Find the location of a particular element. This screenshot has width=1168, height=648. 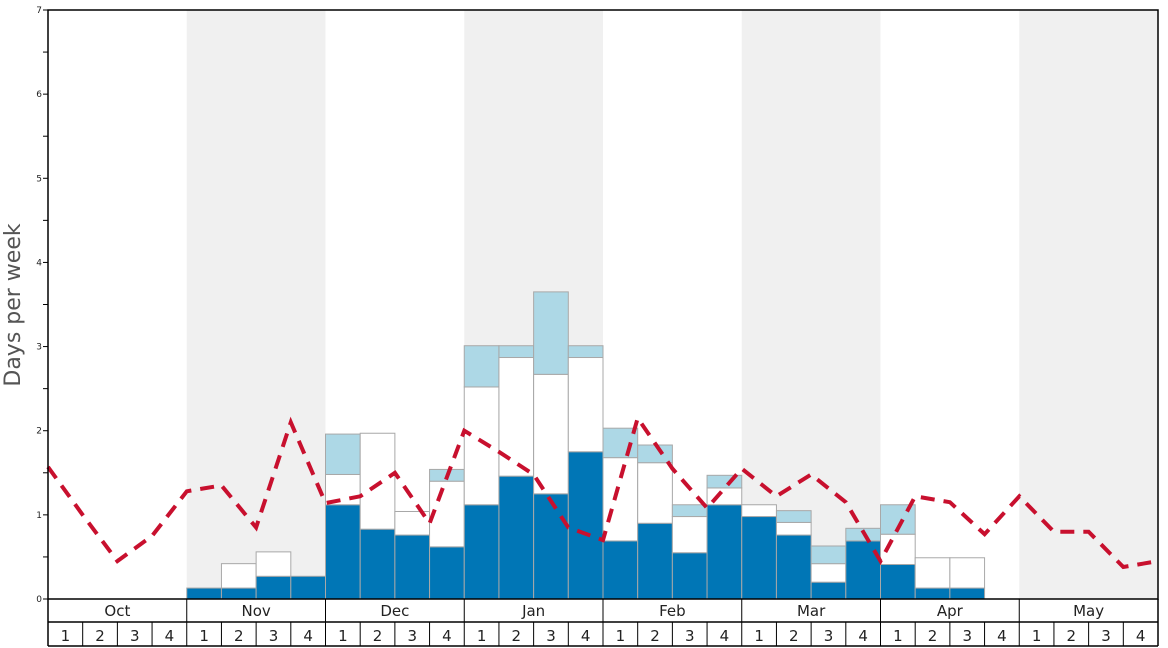

month-label: Jan is located at coordinates (533, 611).